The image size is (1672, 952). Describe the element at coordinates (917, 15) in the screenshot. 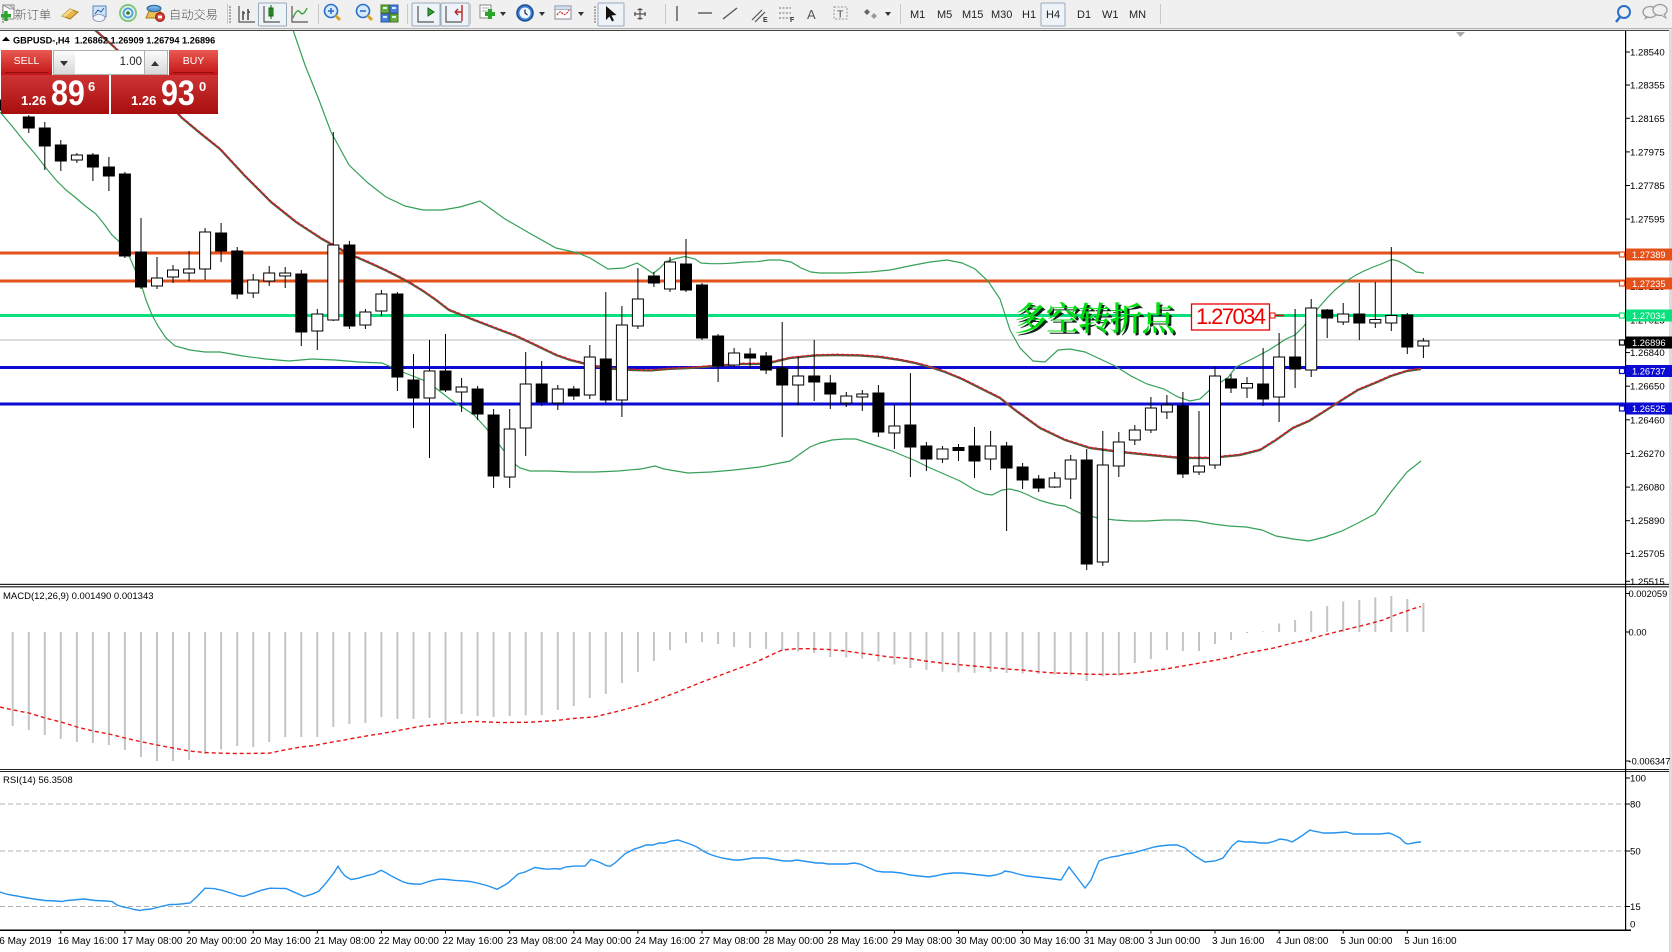

I see `svg-text: M1` at that location.